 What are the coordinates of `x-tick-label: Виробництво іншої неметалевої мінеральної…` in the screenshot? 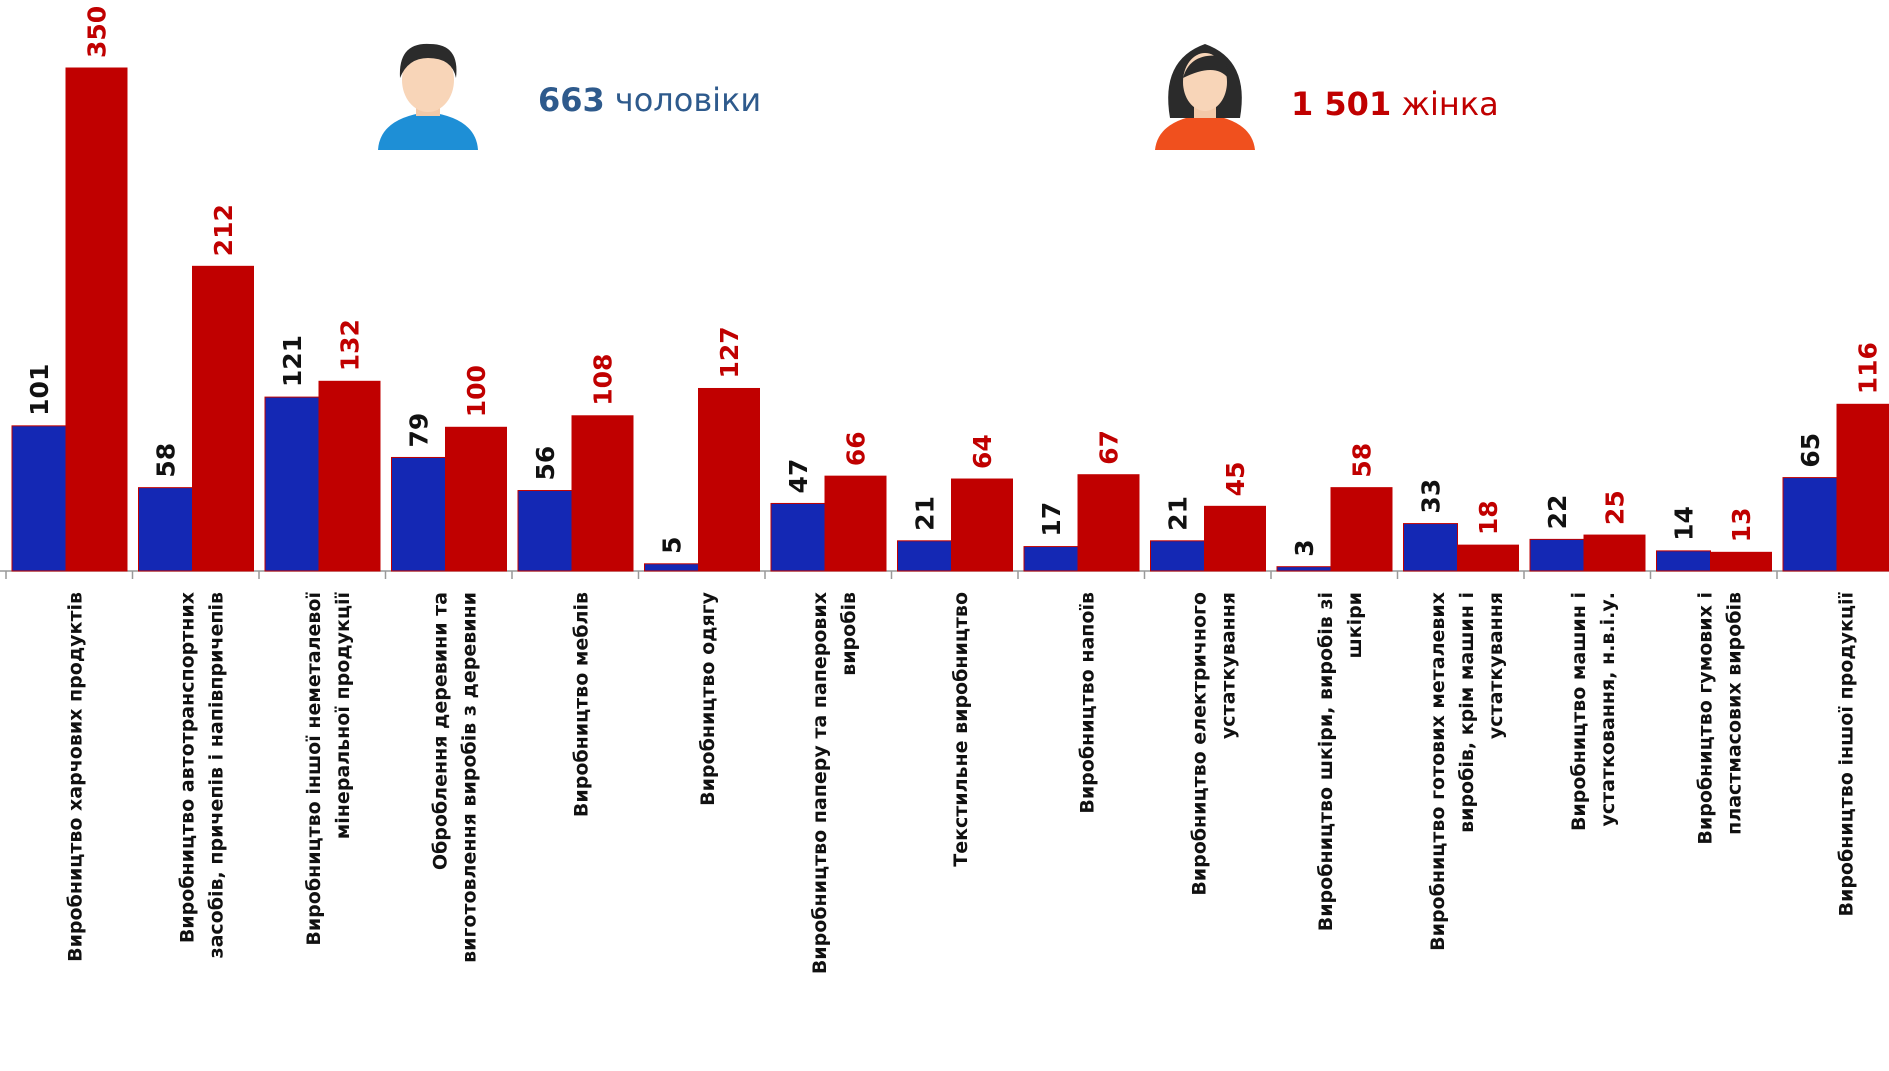 It's located at (327, 769).